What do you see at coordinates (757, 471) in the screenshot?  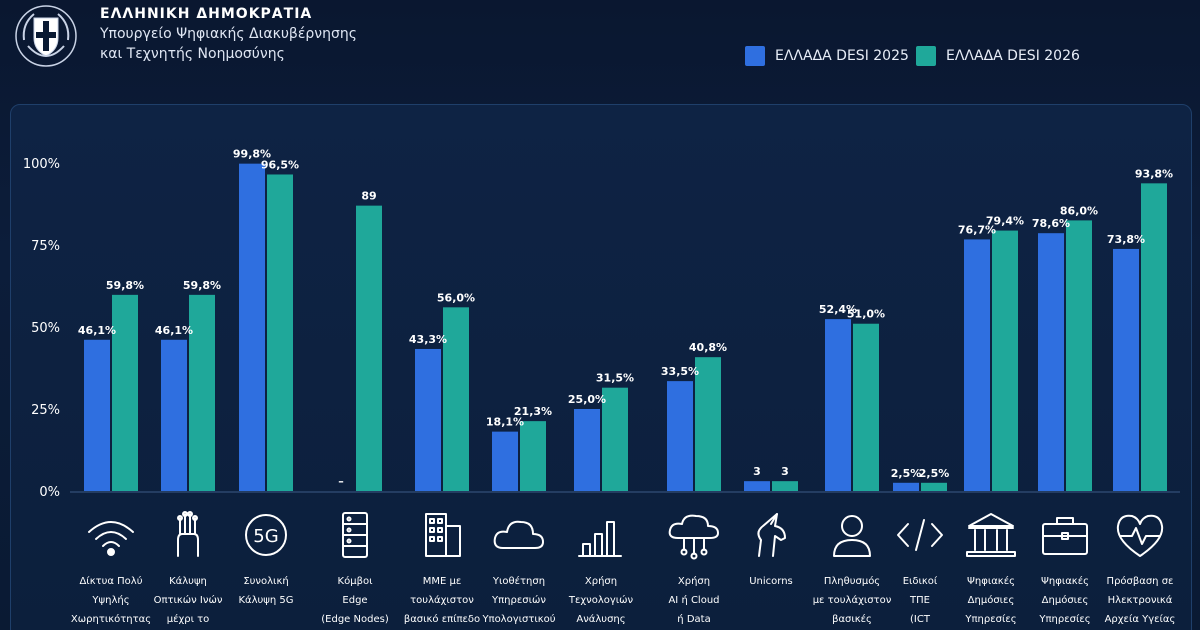 I see `data-label-2025-8: 3` at bounding box center [757, 471].